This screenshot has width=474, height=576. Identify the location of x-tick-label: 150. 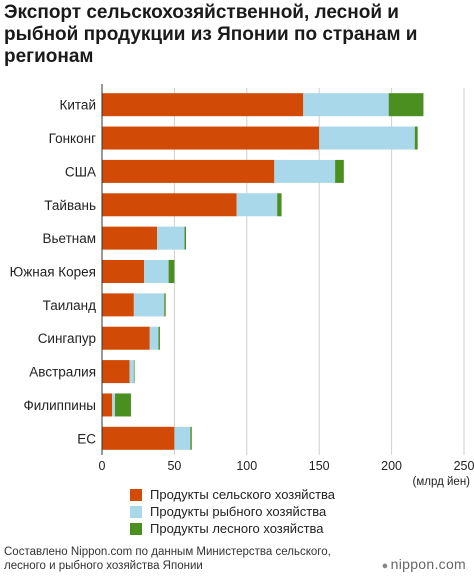
(319, 466).